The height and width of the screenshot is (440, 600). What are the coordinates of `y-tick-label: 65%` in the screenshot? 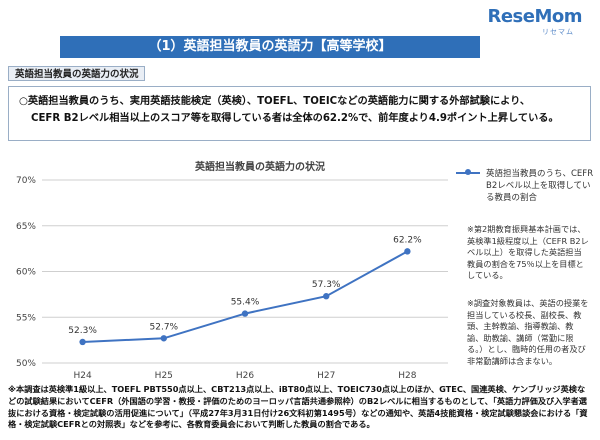 It's located at (26, 227).